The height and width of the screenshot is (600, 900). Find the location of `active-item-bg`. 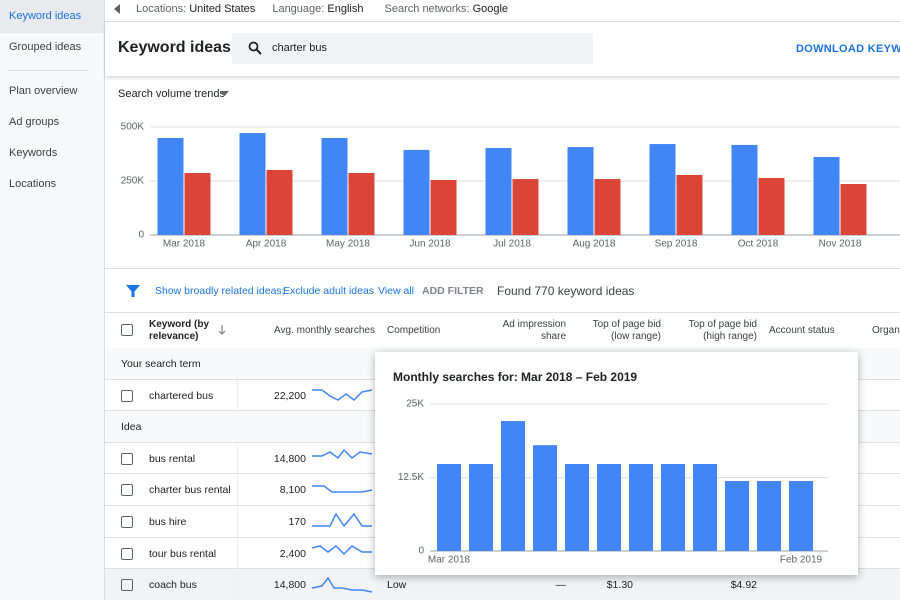

active-item-bg is located at coordinates (52, 16).